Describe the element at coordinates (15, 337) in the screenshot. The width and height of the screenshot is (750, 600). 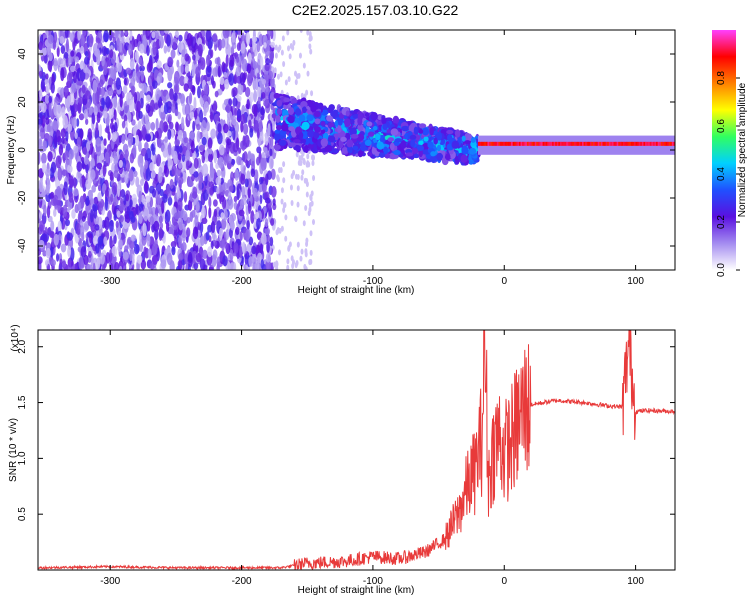
I see `snr-y-multiplier: (x10⁴)` at that location.